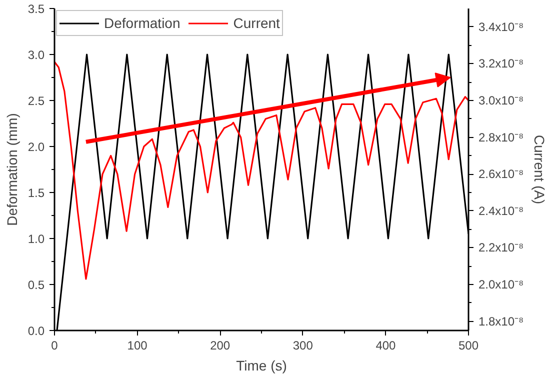 This screenshot has height=376, width=550. What do you see at coordinates (220, 345) in the screenshot?
I see `x-tick-label: 200` at bounding box center [220, 345].